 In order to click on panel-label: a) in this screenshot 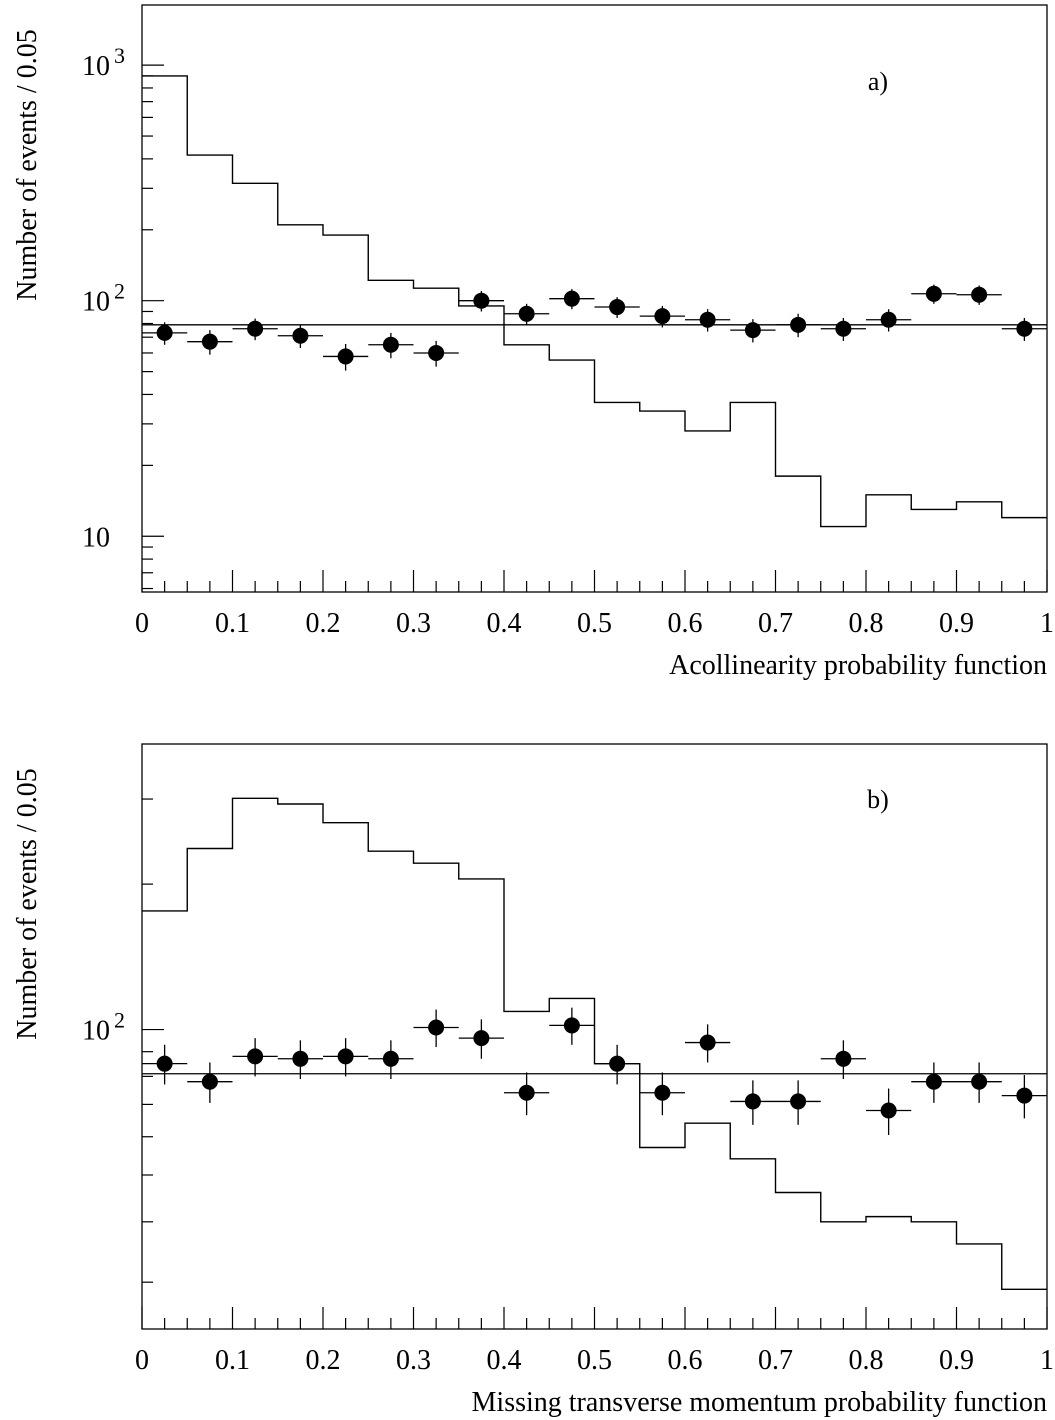, I will do `click(878, 81)`.